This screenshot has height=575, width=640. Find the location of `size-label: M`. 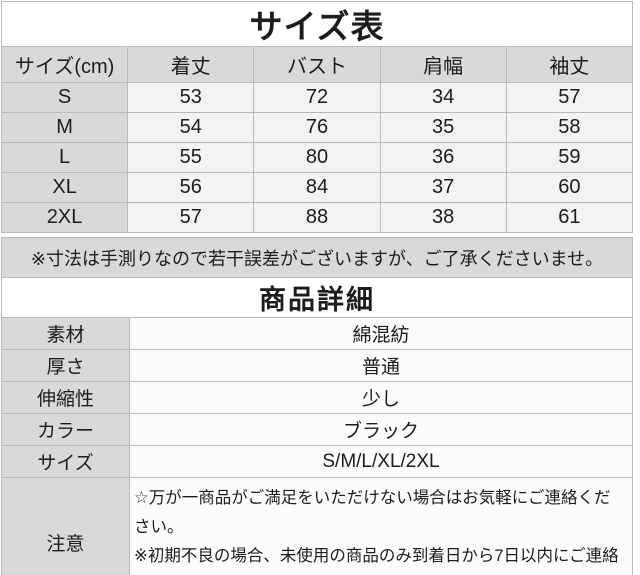

size-label: M is located at coordinates (64, 127).